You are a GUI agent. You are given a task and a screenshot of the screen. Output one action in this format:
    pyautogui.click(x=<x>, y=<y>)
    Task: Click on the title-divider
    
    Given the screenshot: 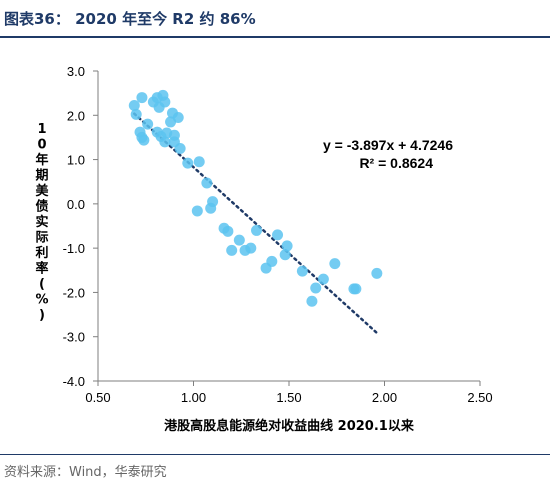 What is the action you would take?
    pyautogui.click(x=275, y=37)
    